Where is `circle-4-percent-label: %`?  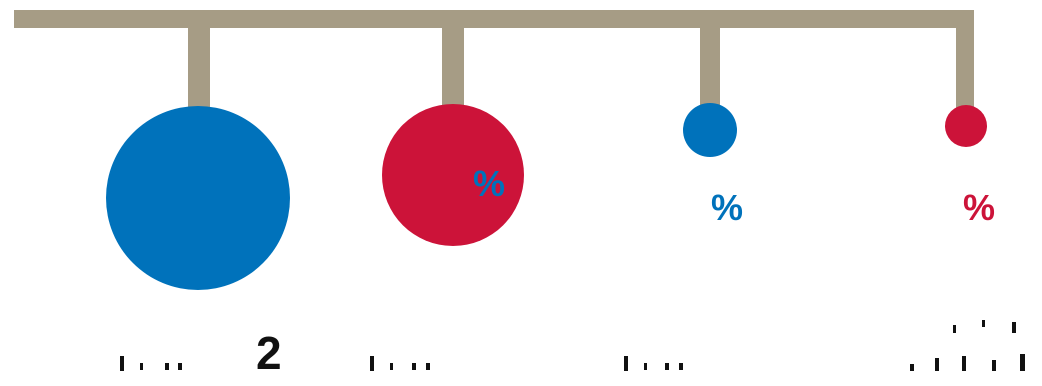 circle-4-percent-label: % is located at coordinates (979, 207).